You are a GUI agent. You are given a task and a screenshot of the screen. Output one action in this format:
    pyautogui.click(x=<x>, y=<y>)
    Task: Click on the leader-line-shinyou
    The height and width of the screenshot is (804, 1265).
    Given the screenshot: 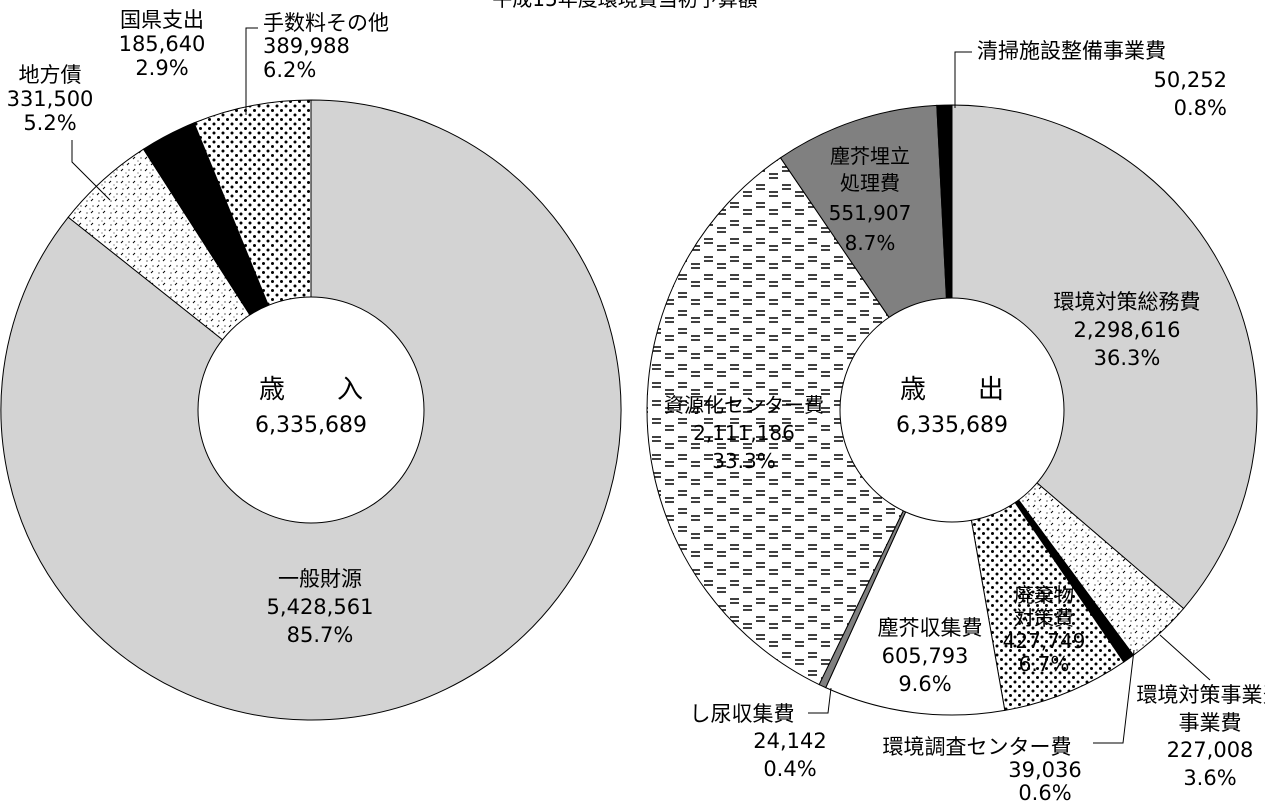 What is the action you would take?
    pyautogui.click(x=820, y=700)
    